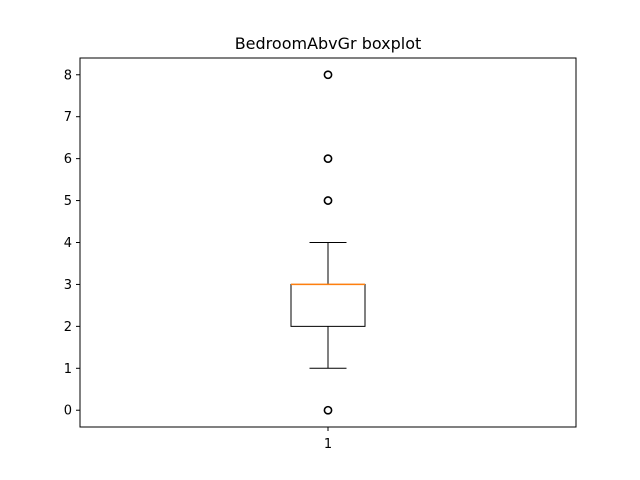 The image size is (640, 480). I want to click on y-tick-label: 3, so click(68, 285).